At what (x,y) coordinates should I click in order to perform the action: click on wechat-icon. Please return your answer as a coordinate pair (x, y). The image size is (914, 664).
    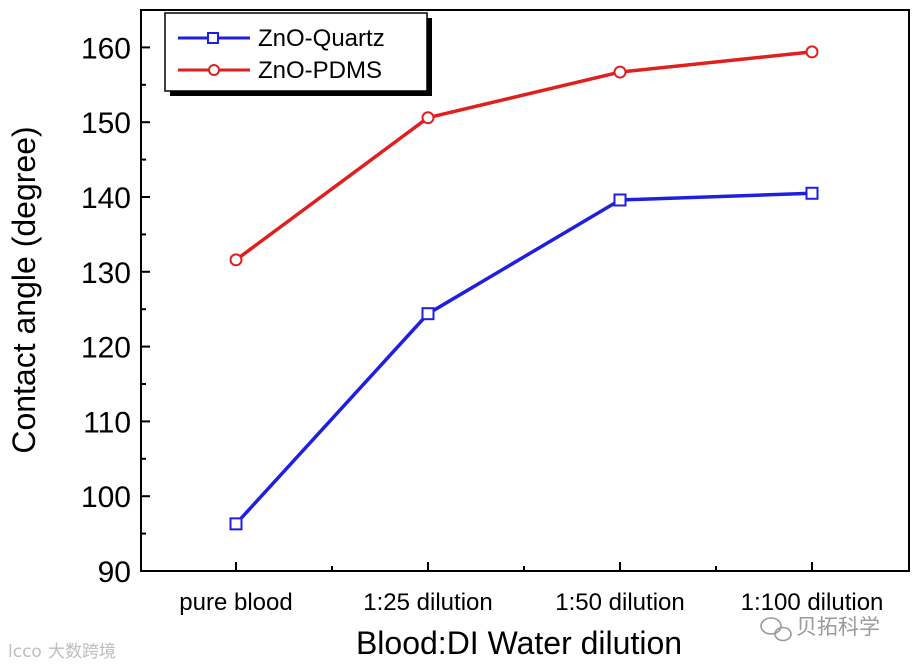
    Looking at the image, I should click on (776, 629).